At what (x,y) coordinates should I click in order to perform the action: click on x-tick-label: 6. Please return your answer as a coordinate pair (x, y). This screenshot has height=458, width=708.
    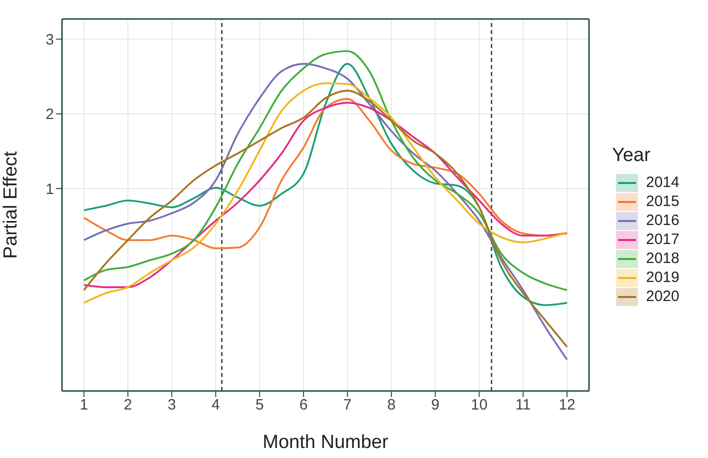
    Looking at the image, I should click on (303, 405).